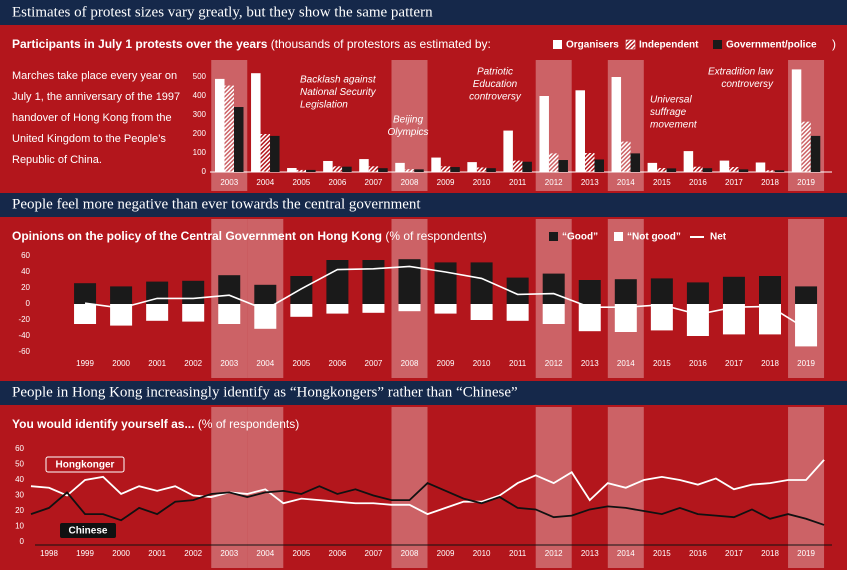 This screenshot has width=847, height=570. I want to click on annotation: suffrage, so click(668, 112).